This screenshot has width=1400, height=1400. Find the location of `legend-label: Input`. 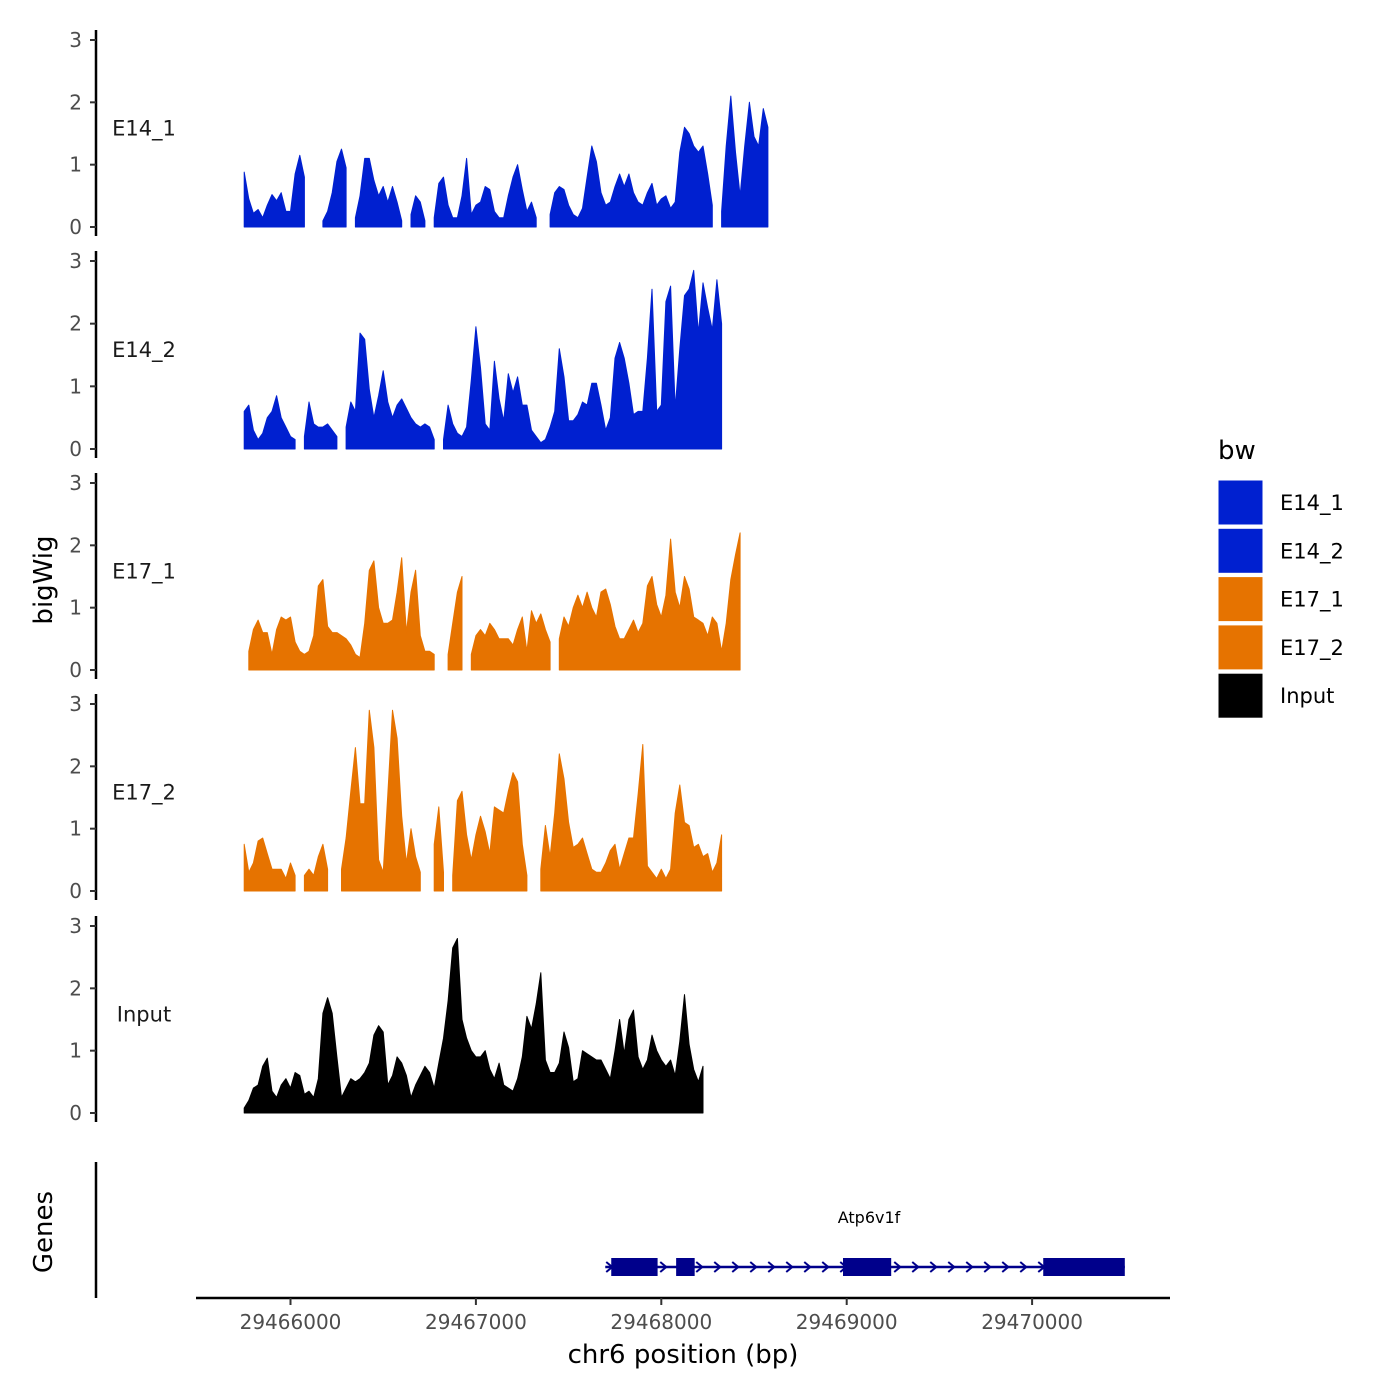

legend-label: Input is located at coordinates (1307, 696).